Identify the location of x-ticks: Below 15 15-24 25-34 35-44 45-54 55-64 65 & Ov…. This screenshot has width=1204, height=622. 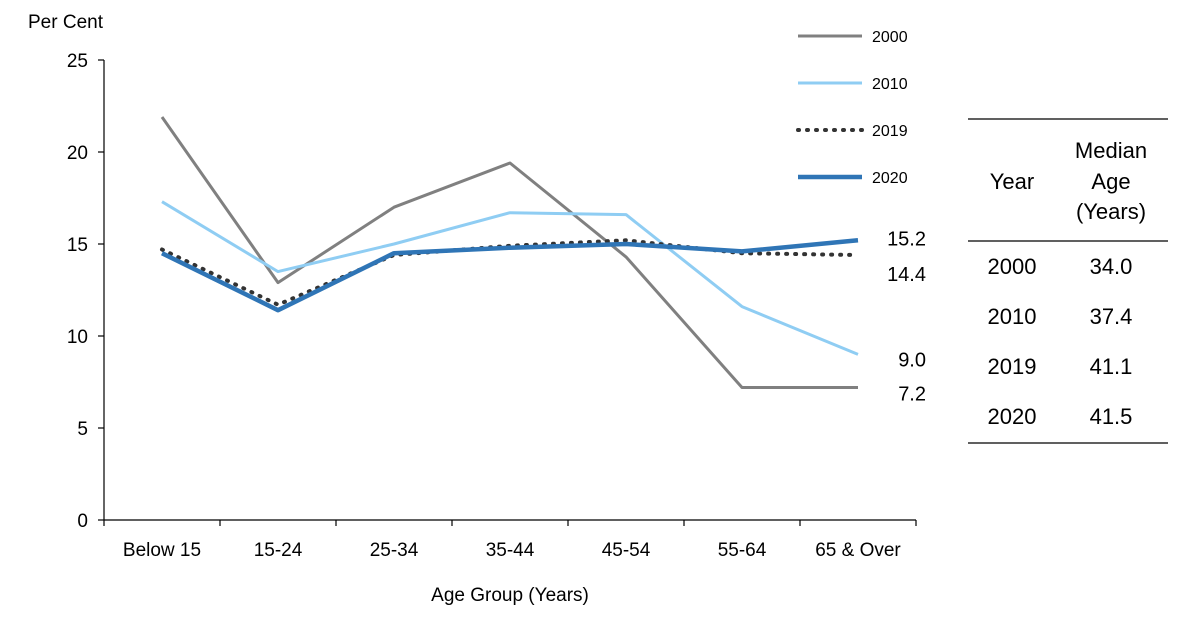
(510, 540).